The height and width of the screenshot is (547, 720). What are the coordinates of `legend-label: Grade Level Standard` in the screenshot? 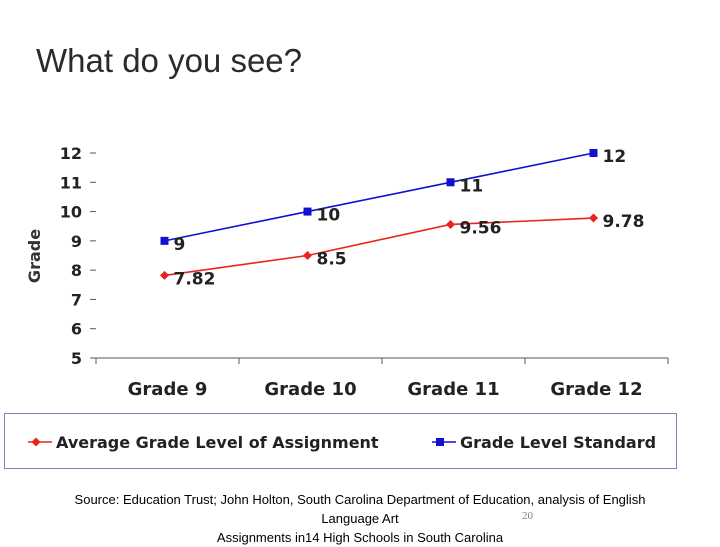 It's located at (558, 442).